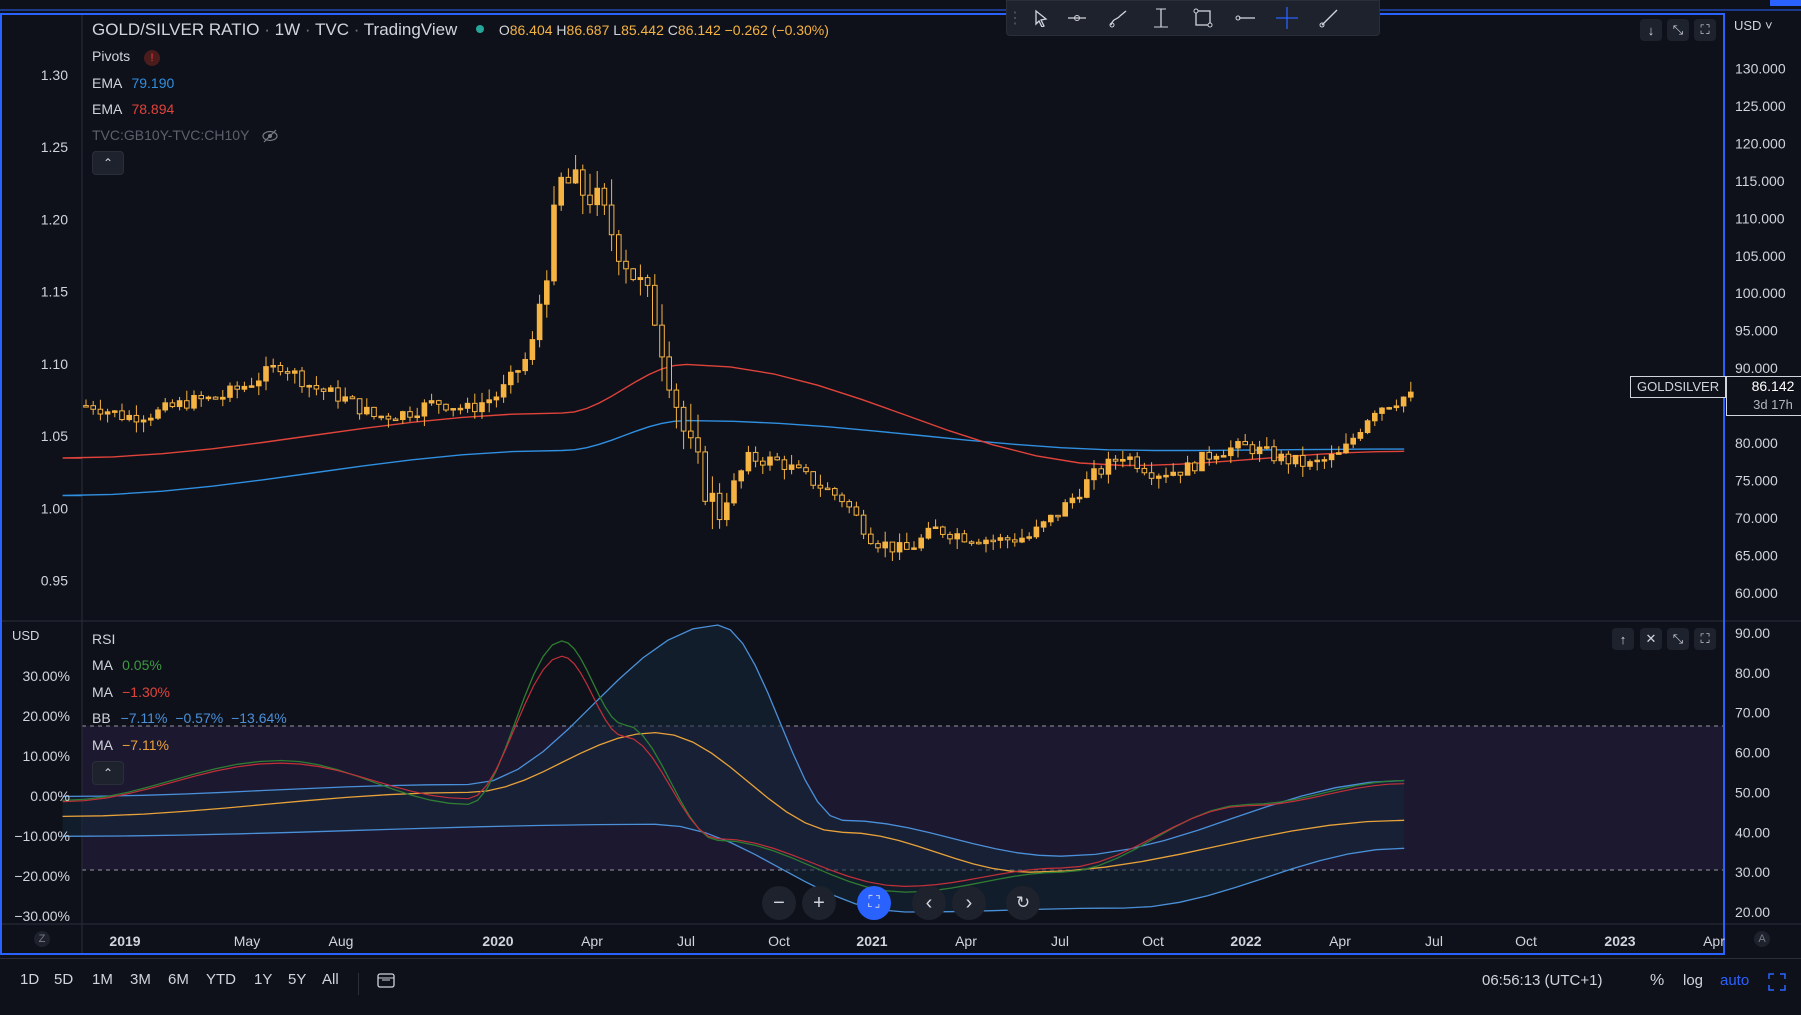 The width and height of the screenshot is (1801, 1015). I want to click on collapse-rsi-legend-button: ⌃, so click(108, 773).